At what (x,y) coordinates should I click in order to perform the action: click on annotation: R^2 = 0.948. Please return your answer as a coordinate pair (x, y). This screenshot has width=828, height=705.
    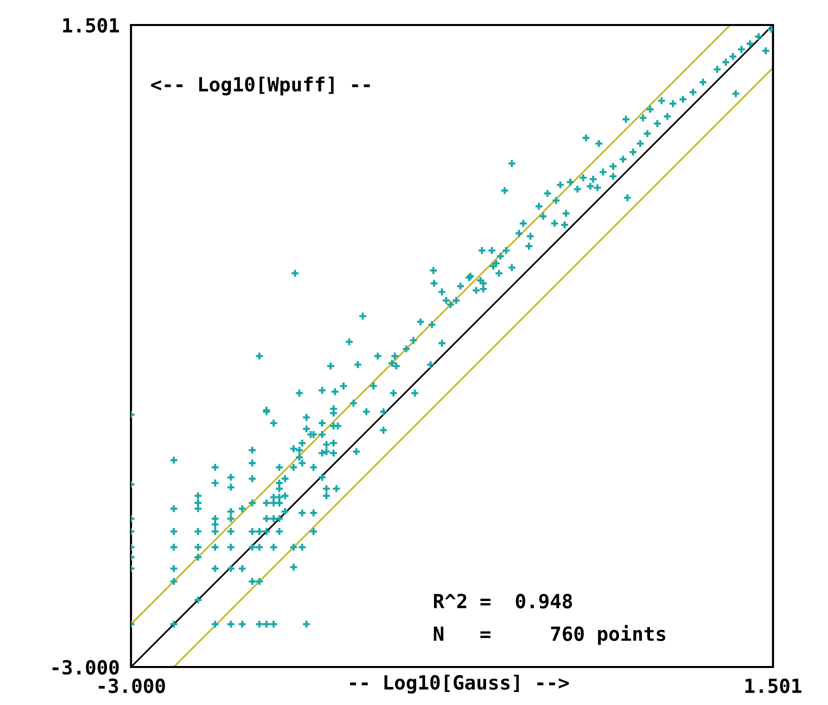
    Looking at the image, I should click on (503, 601).